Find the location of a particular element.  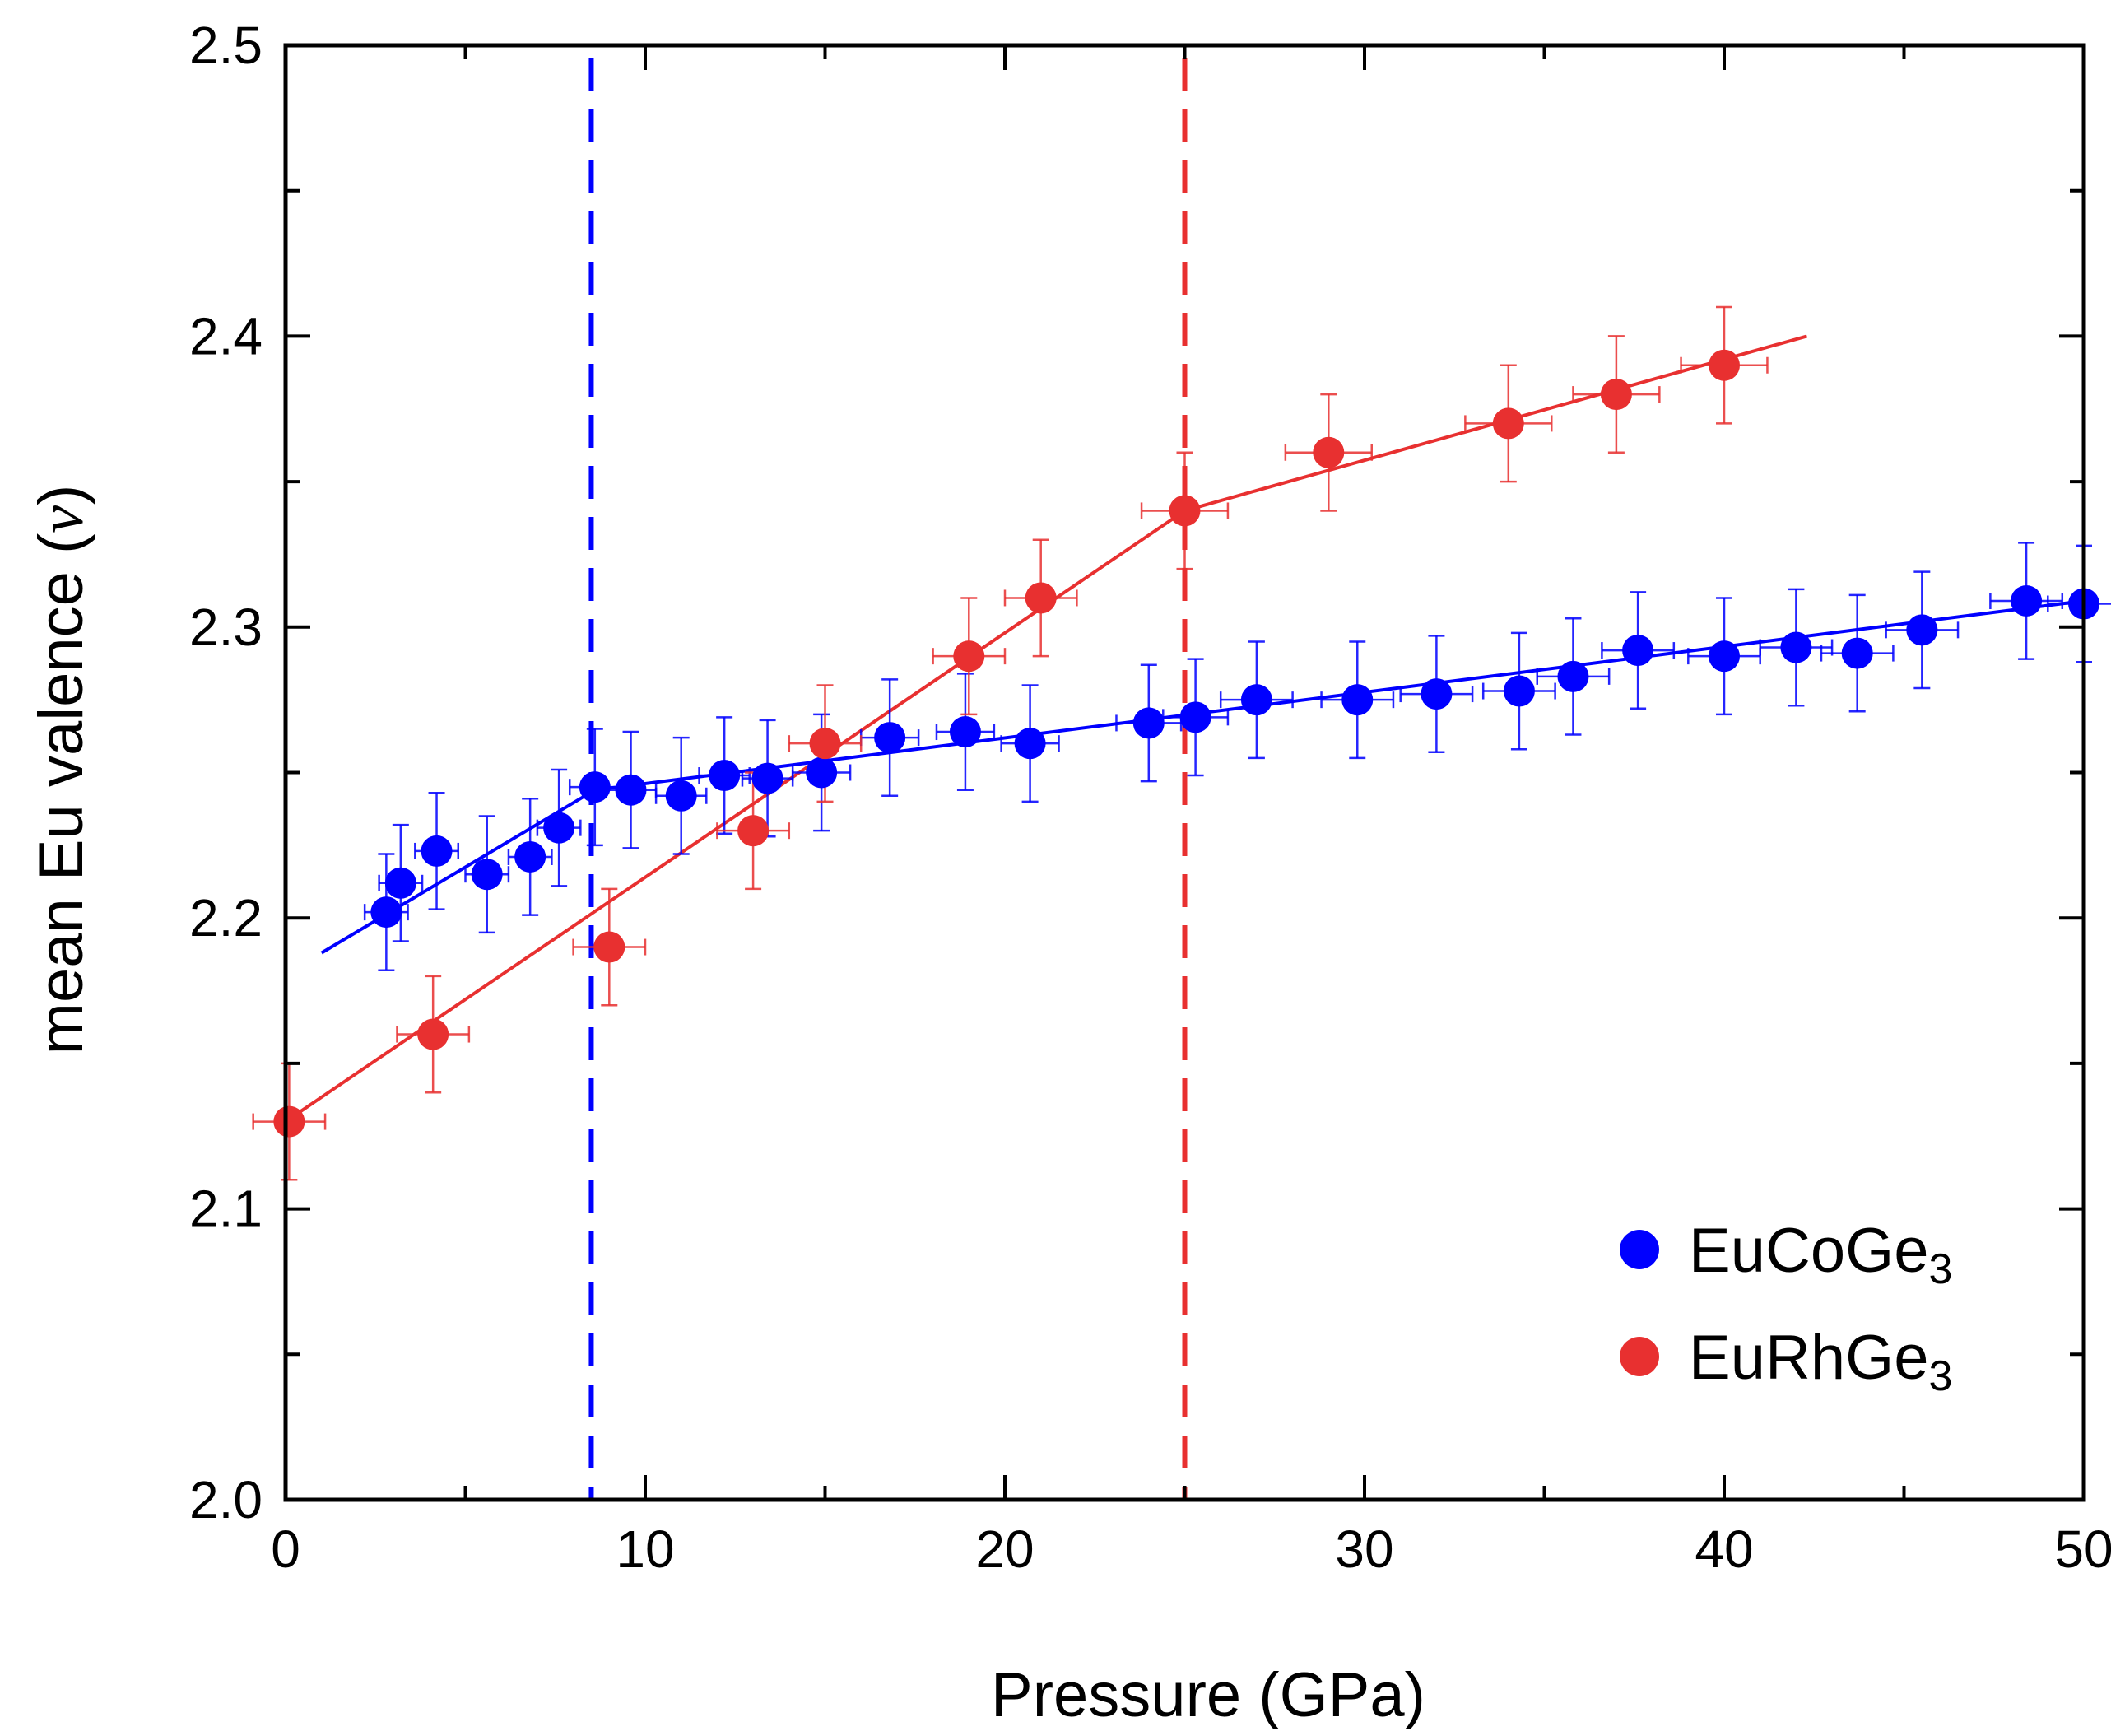

legend-marker-eucoge3 is located at coordinates (1639, 1249).